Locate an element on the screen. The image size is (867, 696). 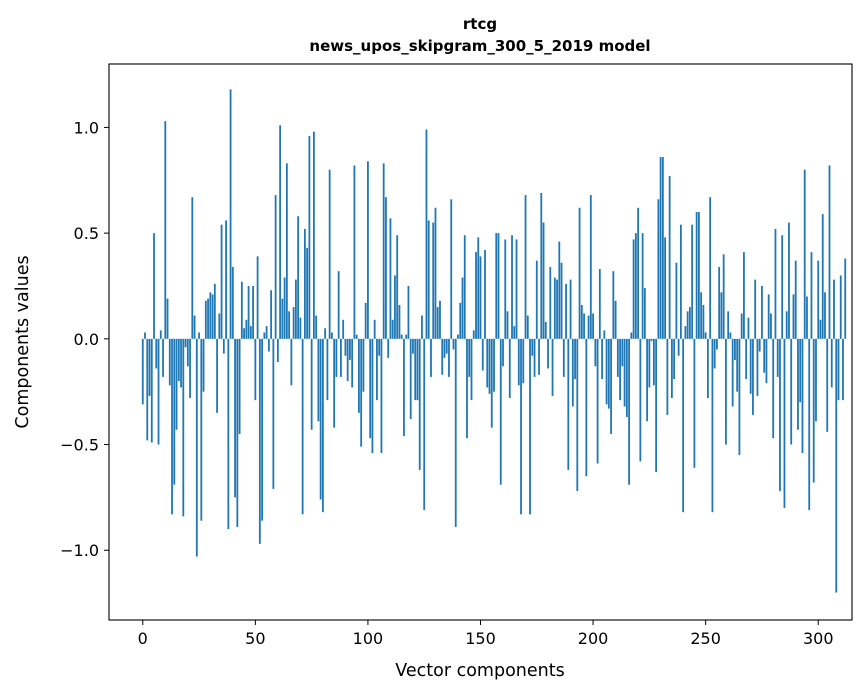
x-axis: 0 50 100 150 200 250 300 is located at coordinates (486, 634).